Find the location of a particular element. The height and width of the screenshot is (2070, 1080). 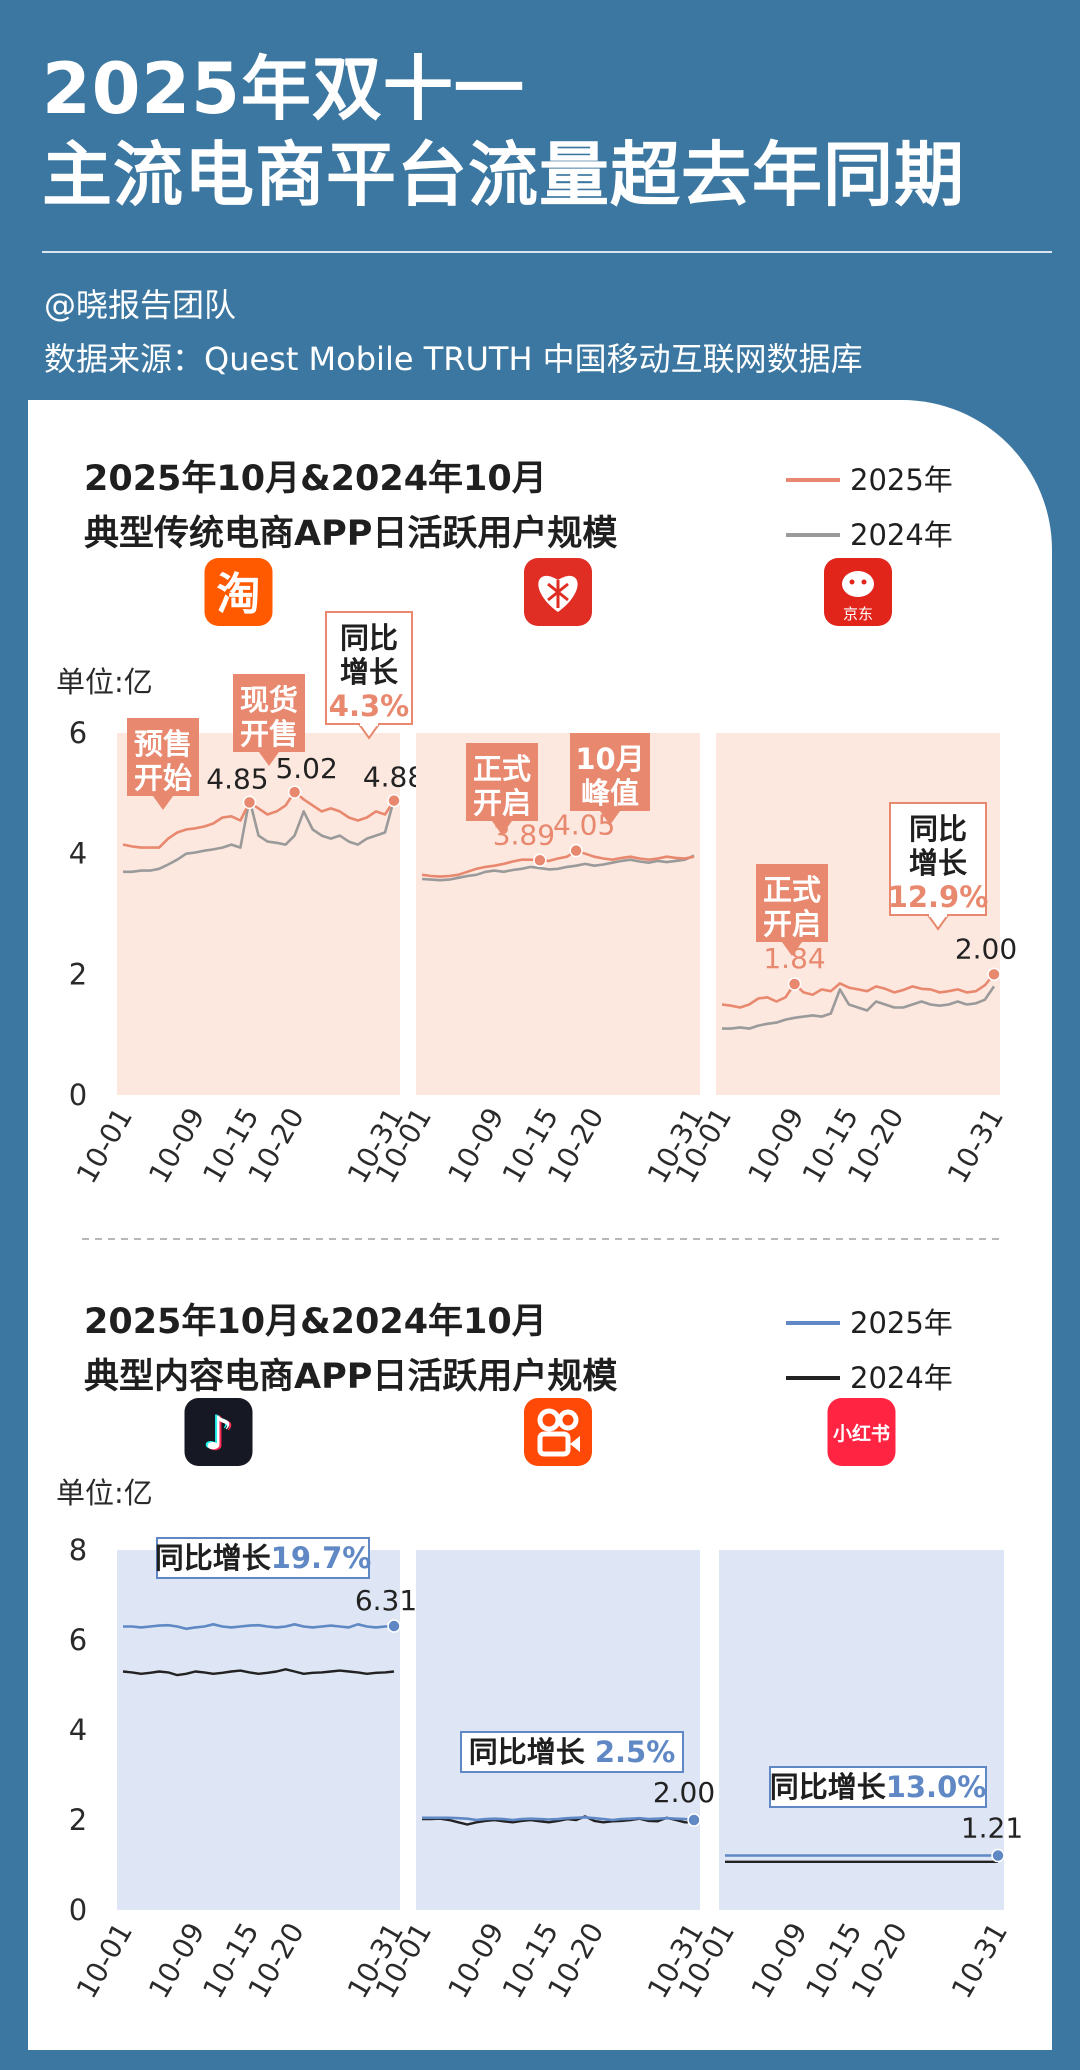

dog-head-icon is located at coordinates (858, 584).